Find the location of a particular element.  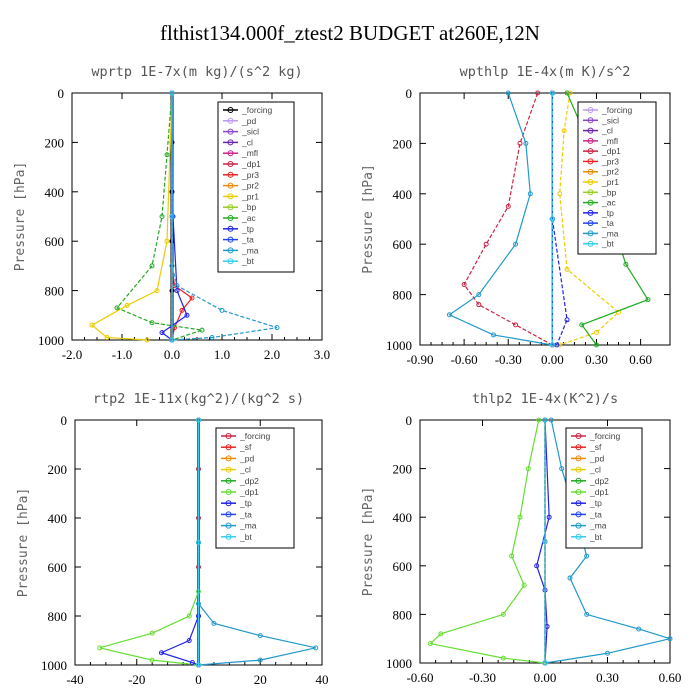

x-tick-label: -0.90 is located at coordinates (419, 359).